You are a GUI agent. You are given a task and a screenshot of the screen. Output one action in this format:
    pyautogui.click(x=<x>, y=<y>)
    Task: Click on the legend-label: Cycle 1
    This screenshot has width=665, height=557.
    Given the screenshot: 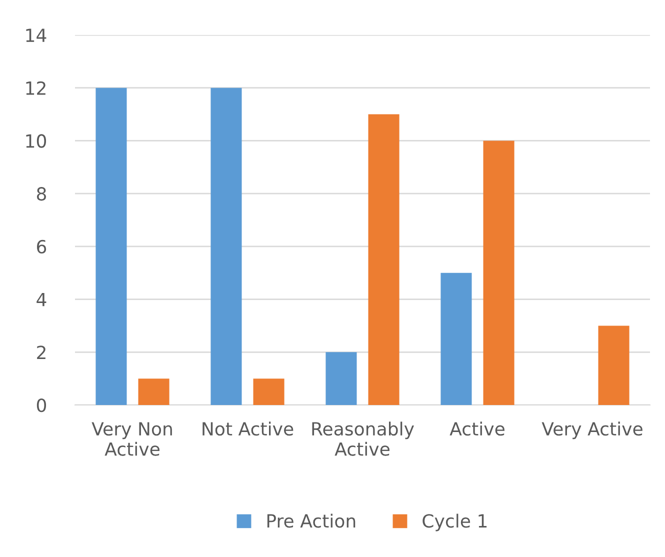 What is the action you would take?
    pyautogui.click(x=454, y=523)
    